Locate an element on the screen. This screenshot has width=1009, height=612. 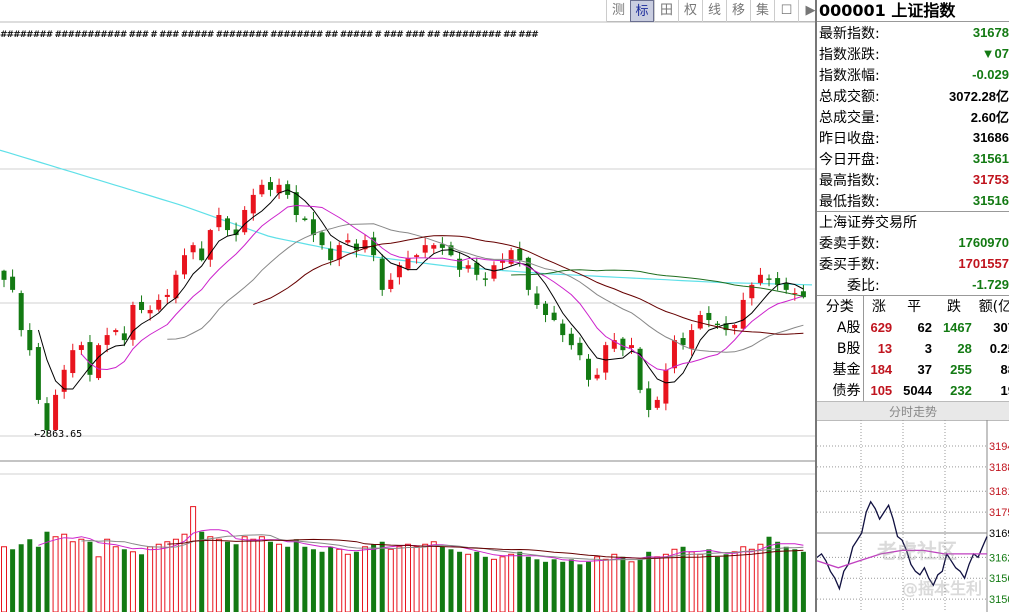
down-count: 232 is located at coordinates (961, 390).